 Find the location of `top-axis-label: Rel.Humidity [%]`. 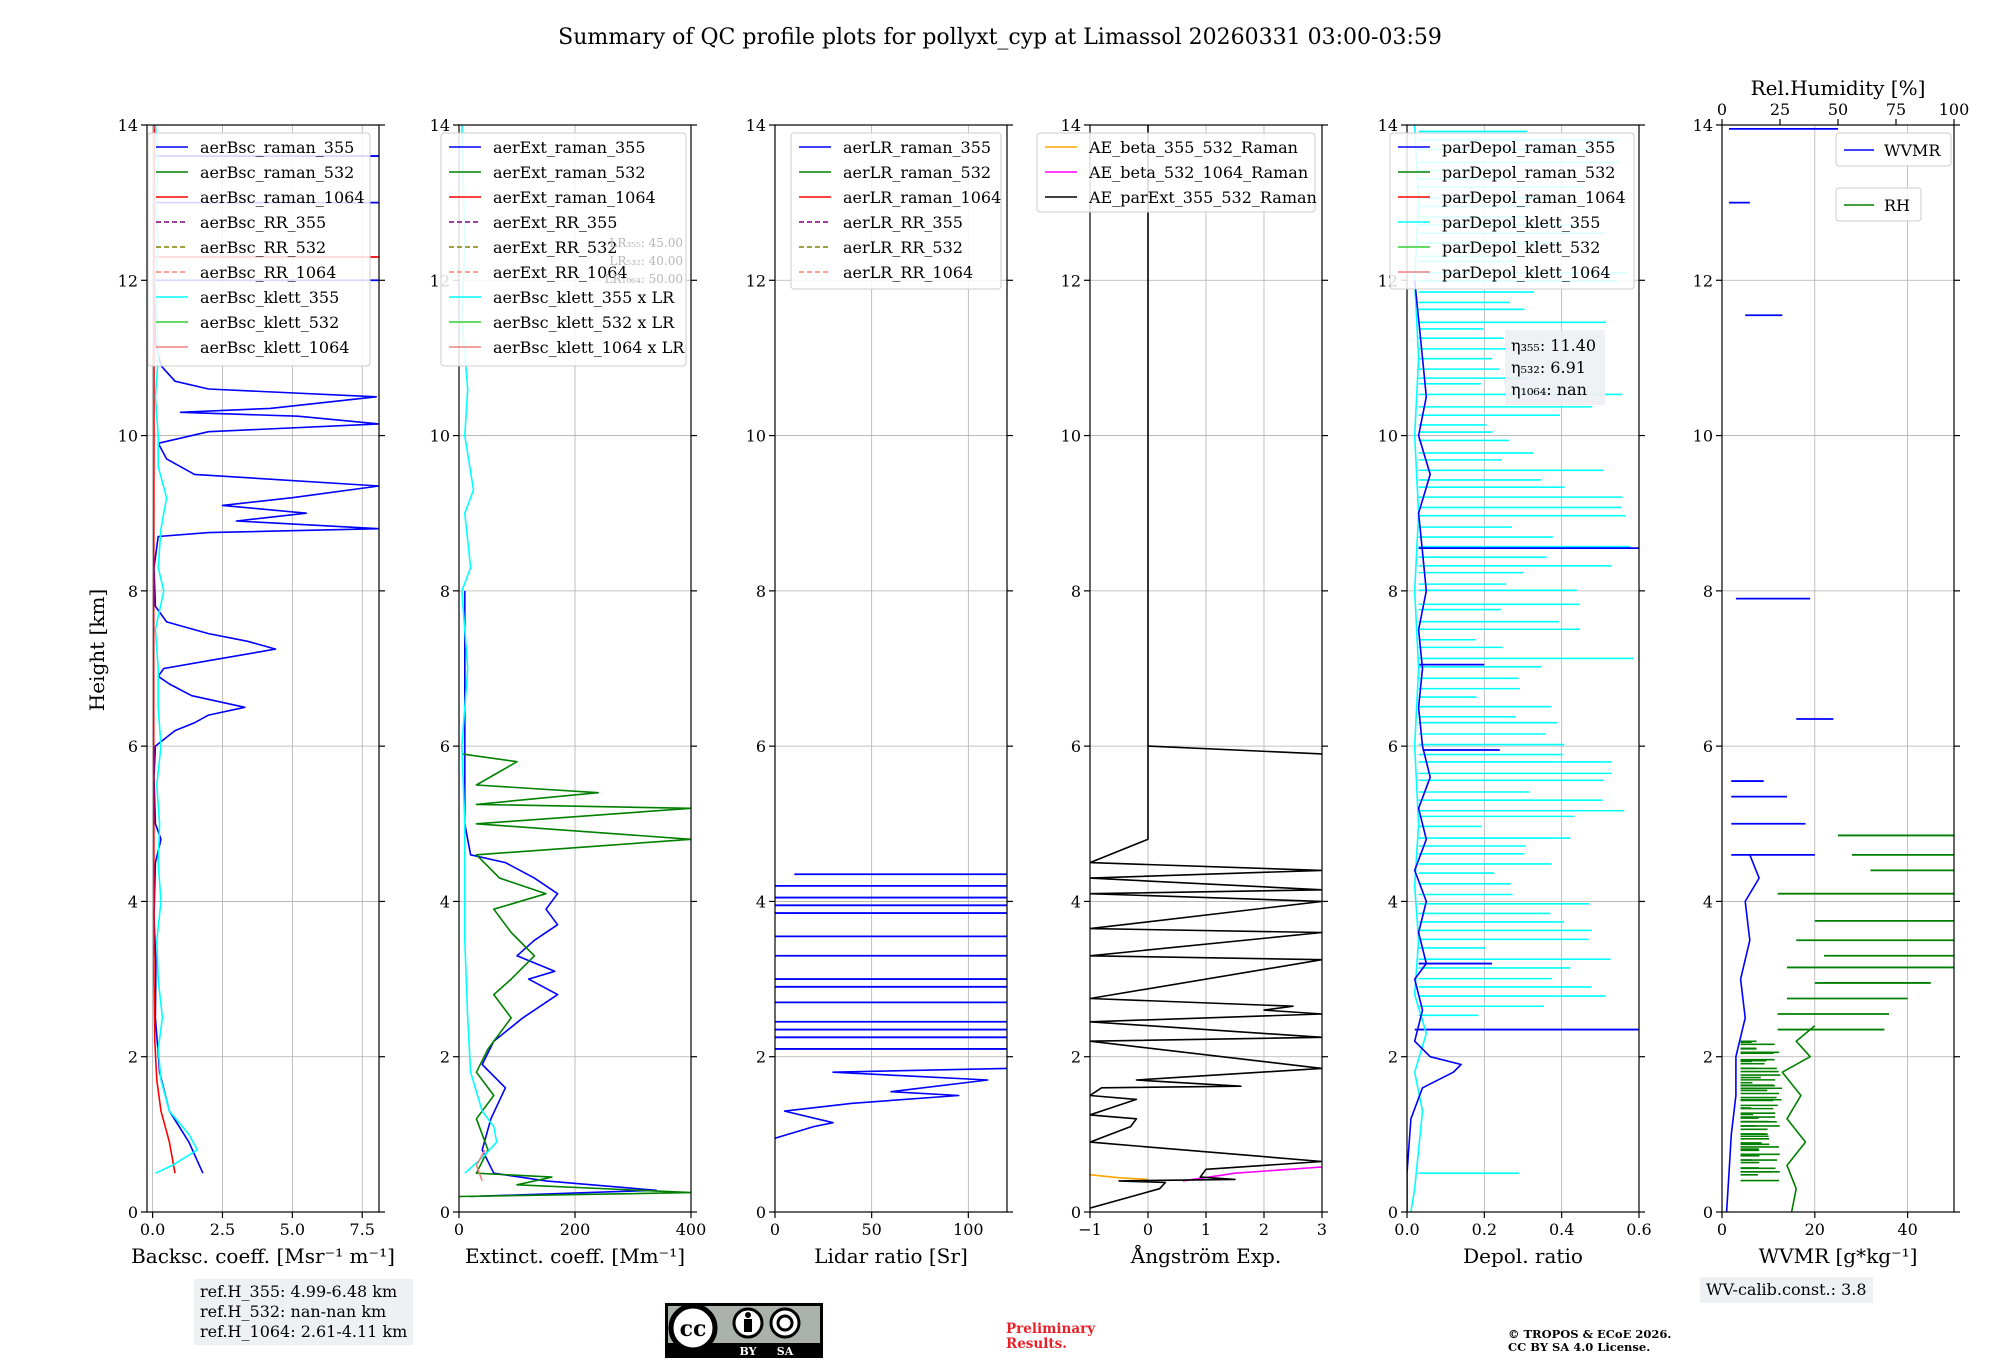

top-axis-label: Rel.Humidity [%] is located at coordinates (1838, 88).